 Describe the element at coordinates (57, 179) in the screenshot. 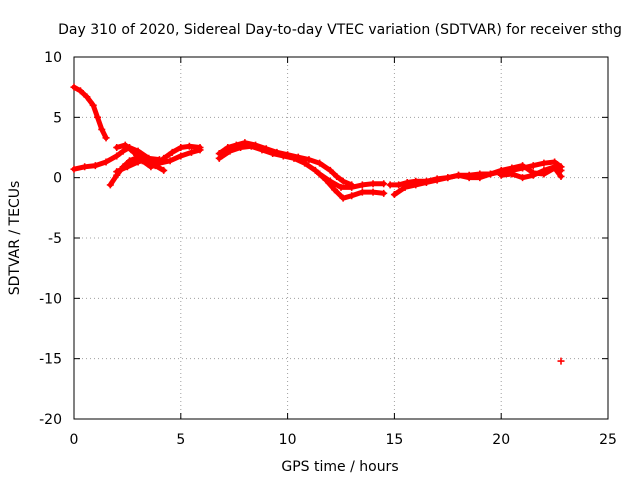

I see `y-tick-label: 0` at that location.